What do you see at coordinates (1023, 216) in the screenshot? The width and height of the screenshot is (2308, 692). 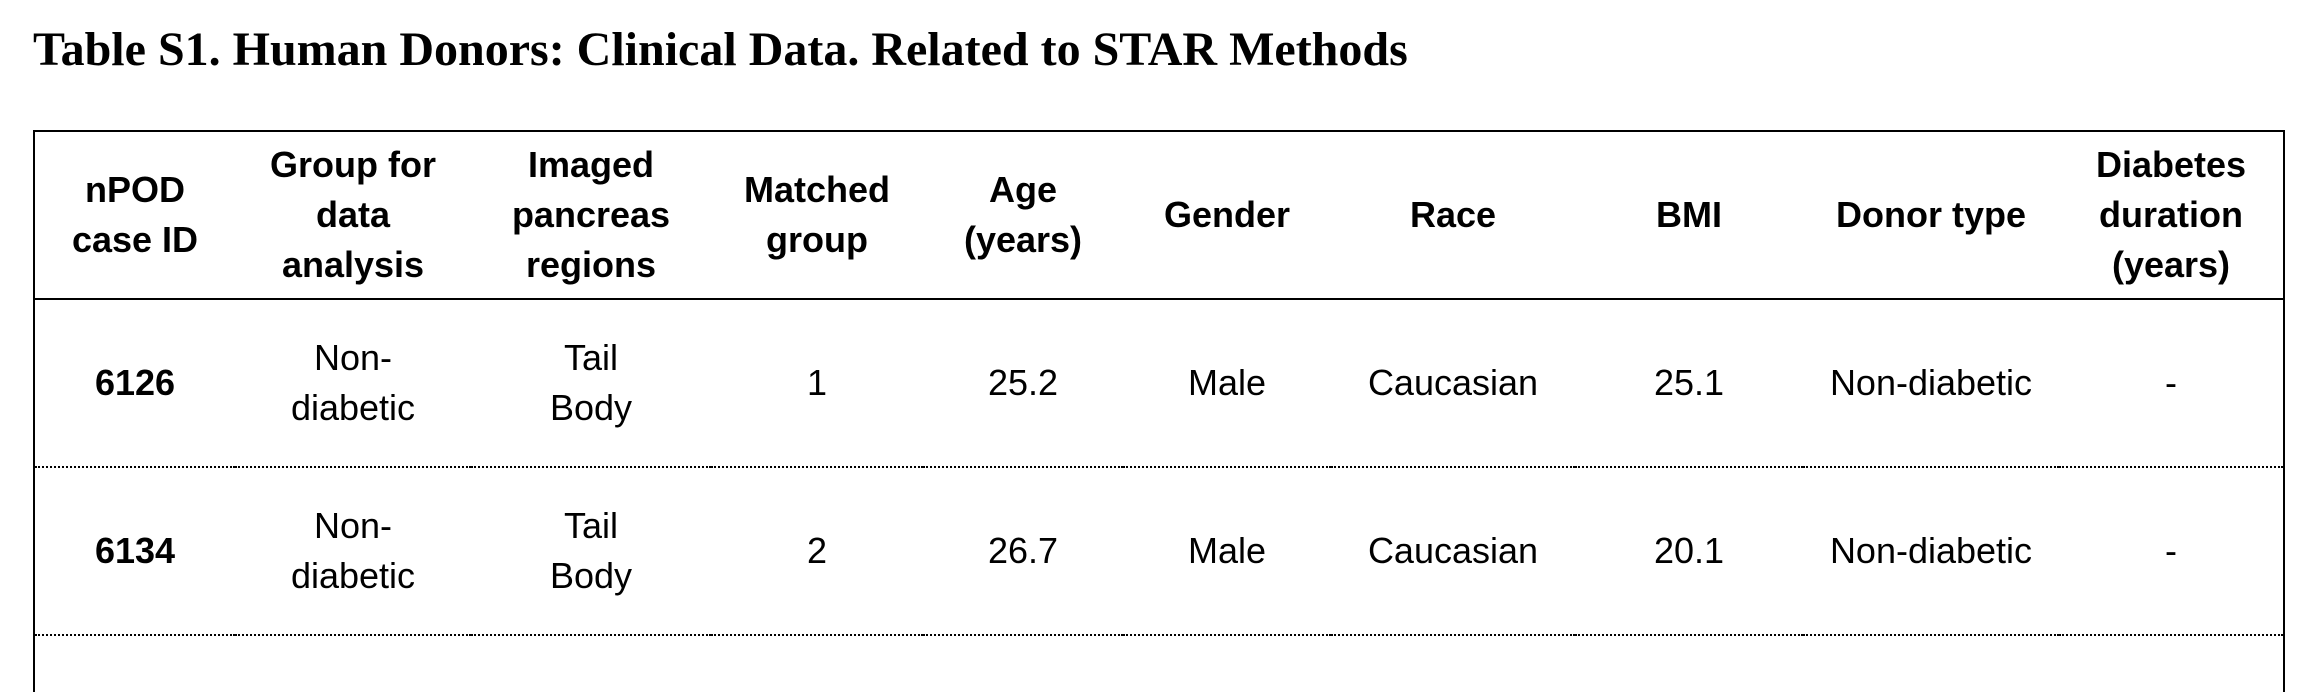 I see `header-age: Age (years)` at bounding box center [1023, 216].